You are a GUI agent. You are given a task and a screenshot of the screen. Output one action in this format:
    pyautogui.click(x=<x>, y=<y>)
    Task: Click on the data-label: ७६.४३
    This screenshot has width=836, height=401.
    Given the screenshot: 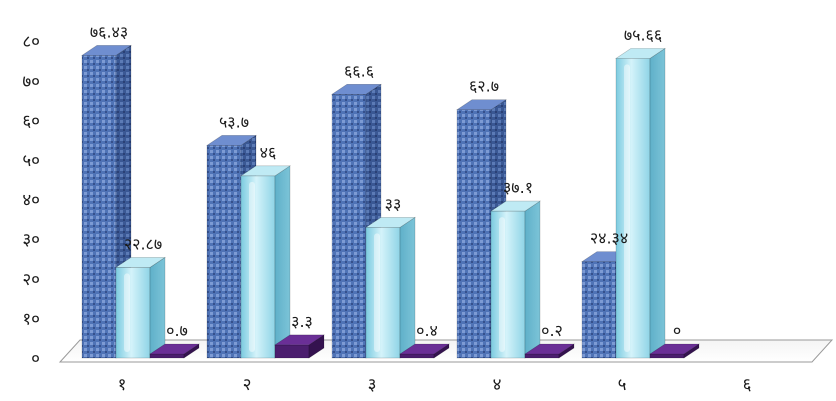 What is the action you would take?
    pyautogui.click(x=109, y=31)
    